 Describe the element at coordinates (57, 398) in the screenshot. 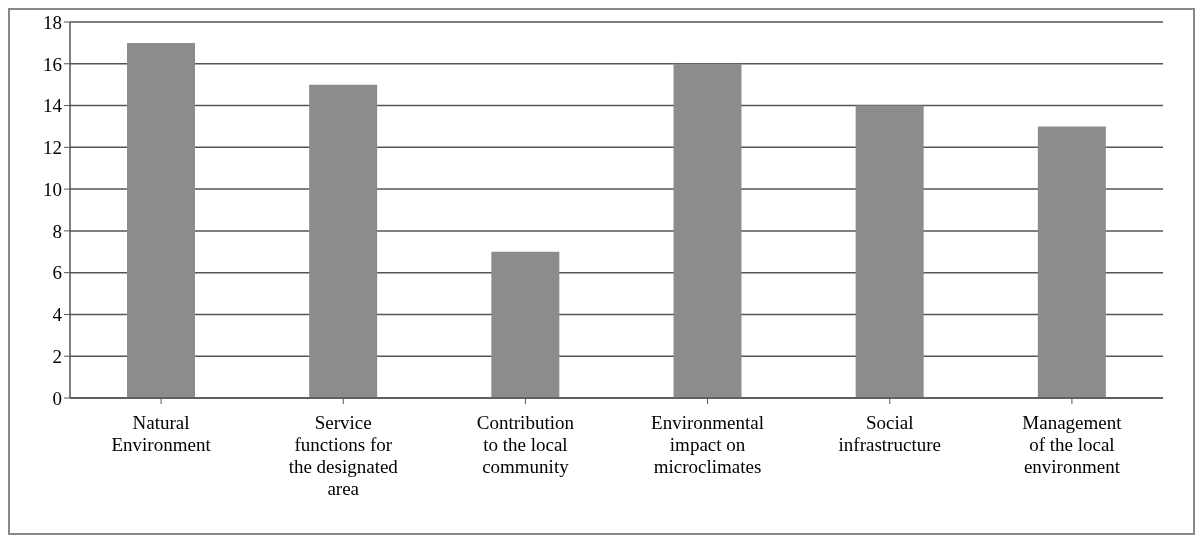

I see `y-tick-label: 0` at that location.